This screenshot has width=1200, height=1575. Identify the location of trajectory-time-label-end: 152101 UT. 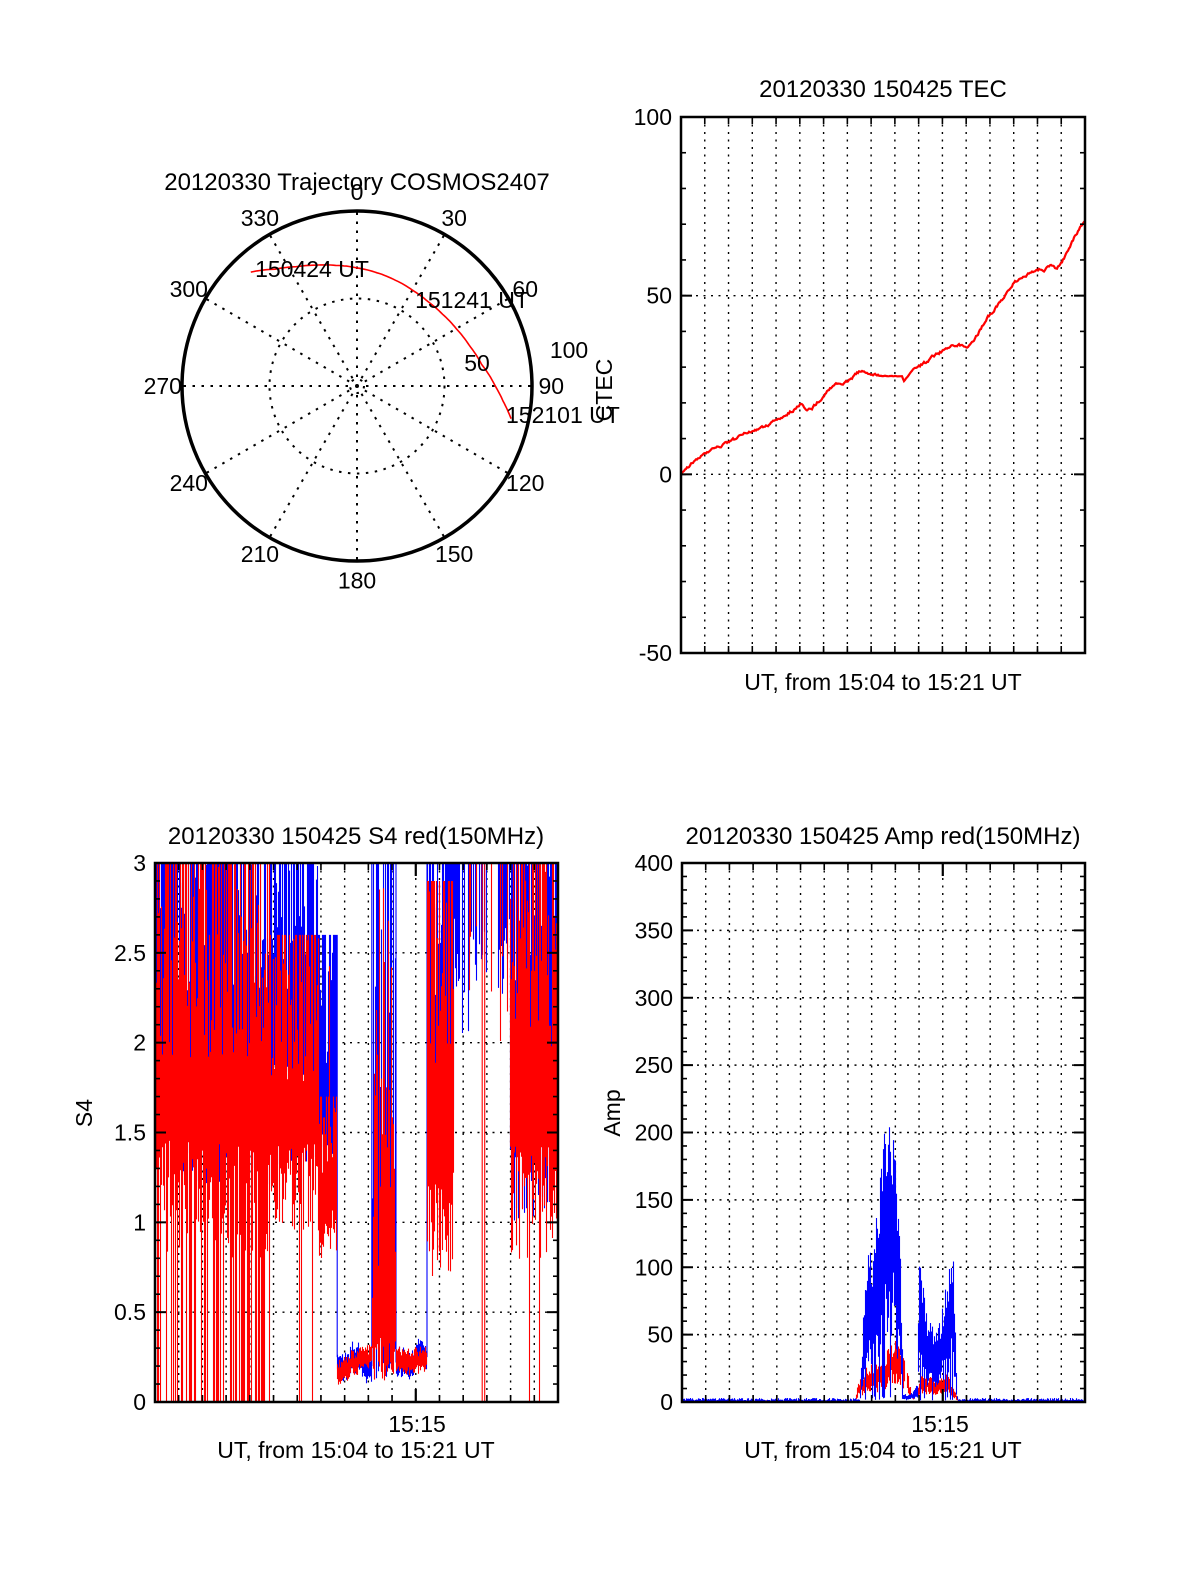
(563, 415).